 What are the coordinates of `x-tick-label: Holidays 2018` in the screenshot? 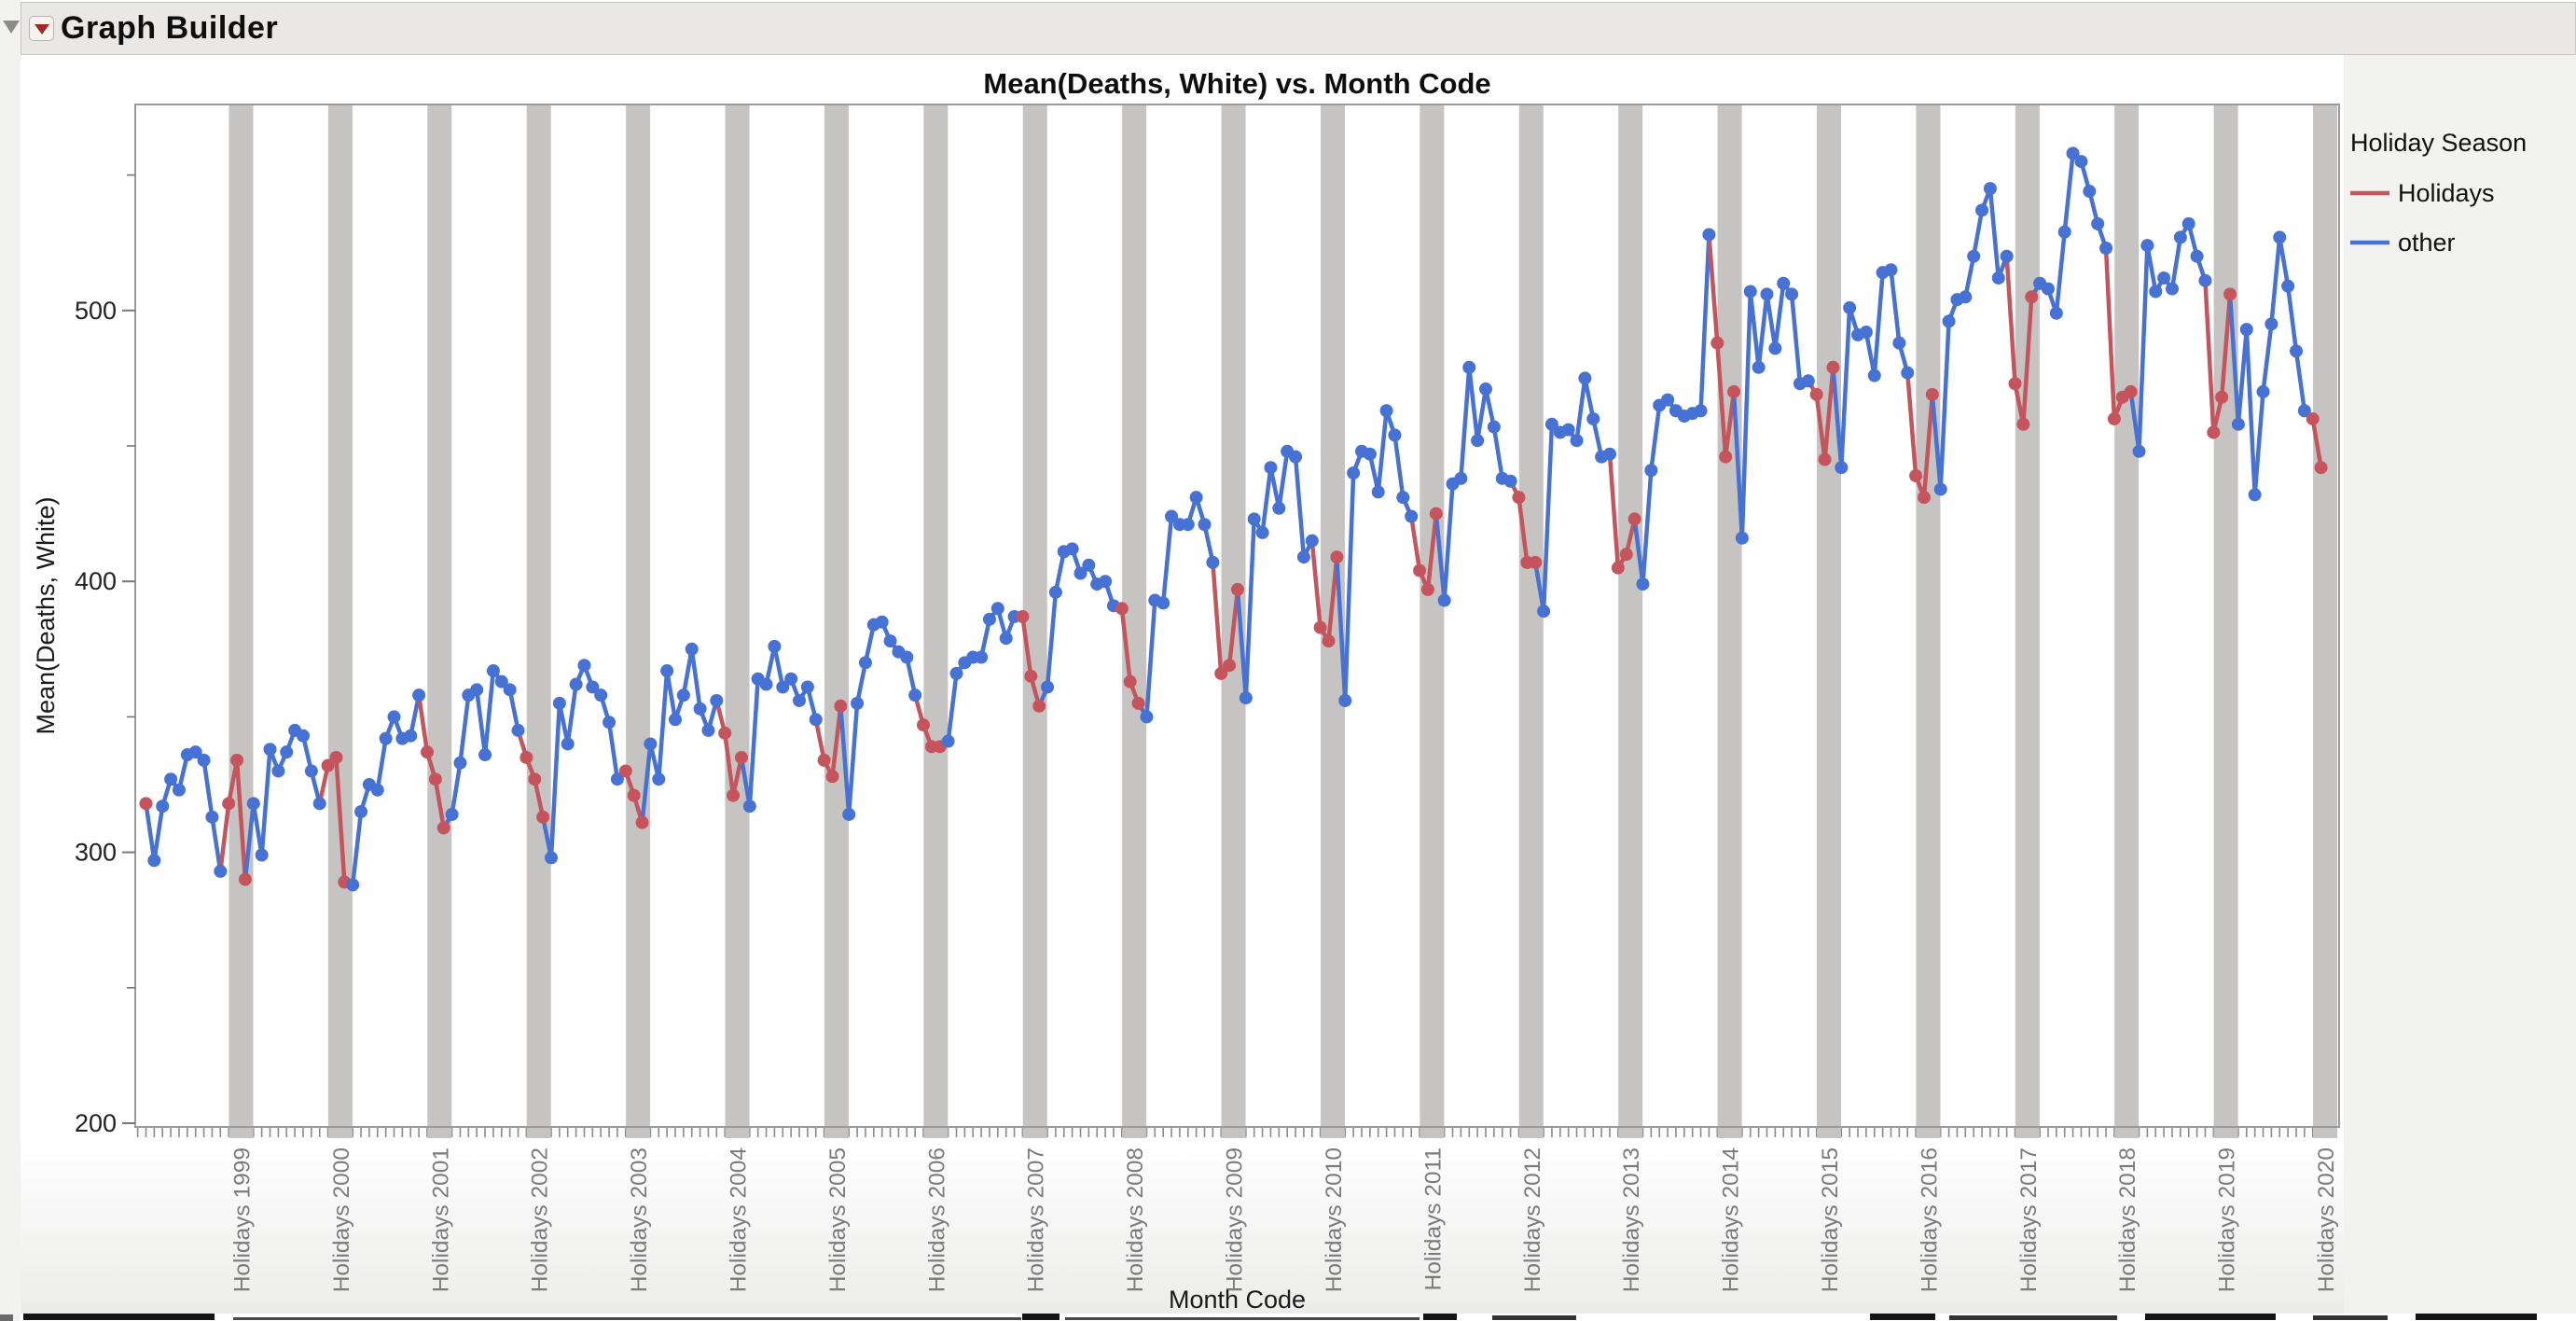 It's located at (2127, 1220).